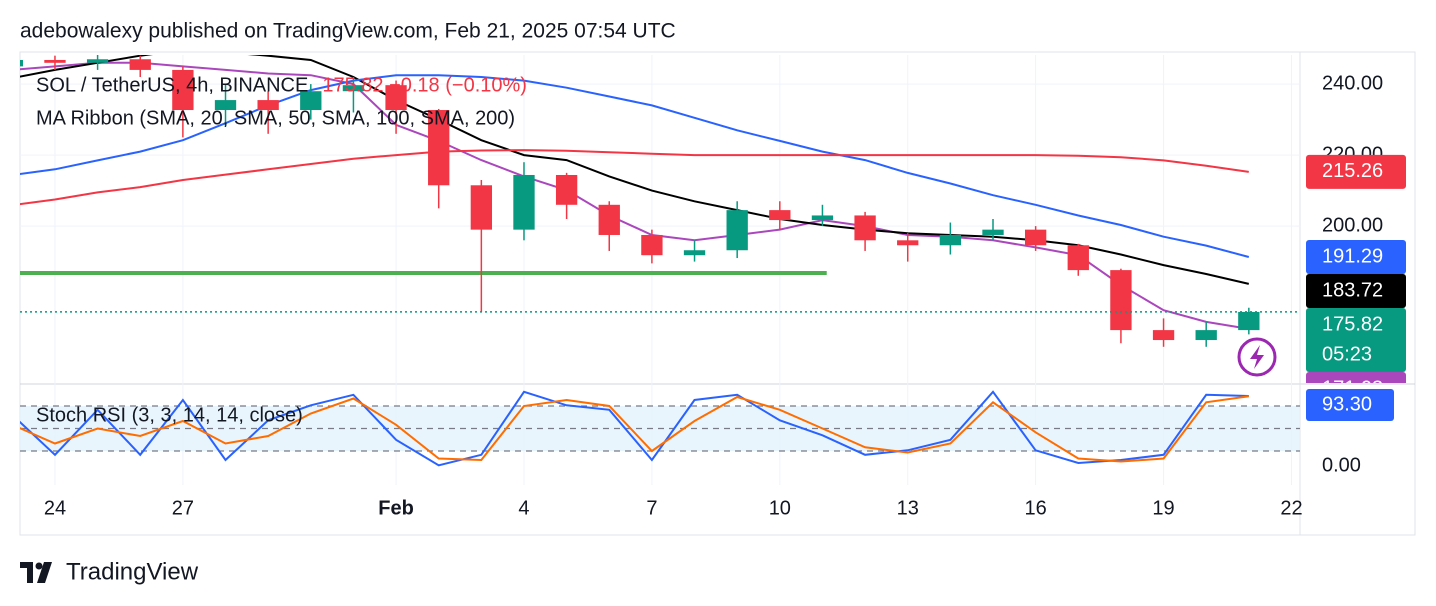 This screenshot has height=606, width=1436. Describe the element at coordinates (651, 508) in the screenshot. I see `x-tick-label: 7` at that location.